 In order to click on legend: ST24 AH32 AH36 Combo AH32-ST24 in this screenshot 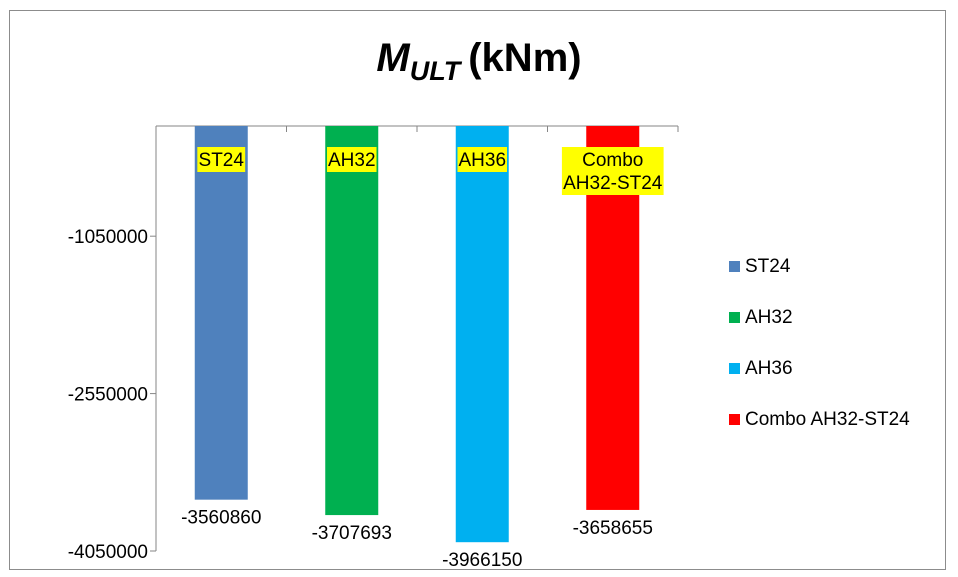, I will do `click(819, 357)`.